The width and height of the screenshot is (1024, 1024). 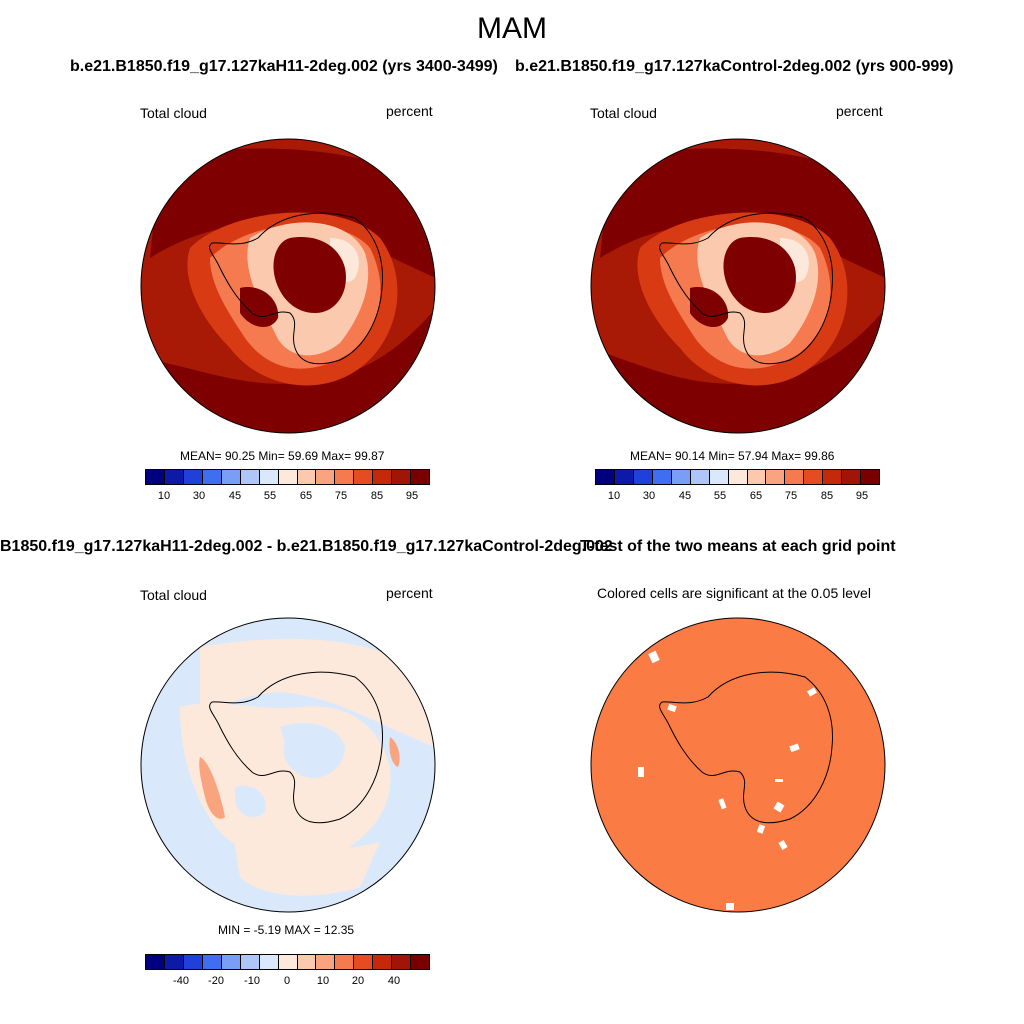 I want to click on diff-negative-center, so click(x=312, y=750).